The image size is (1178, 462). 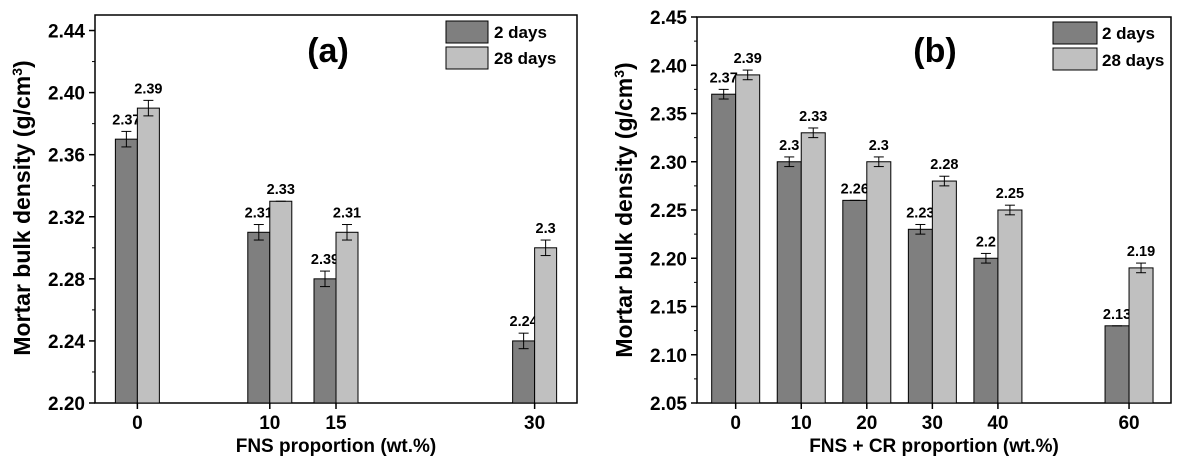 I want to click on legend-label-28days-b: 28 days, so click(x=1133, y=60).